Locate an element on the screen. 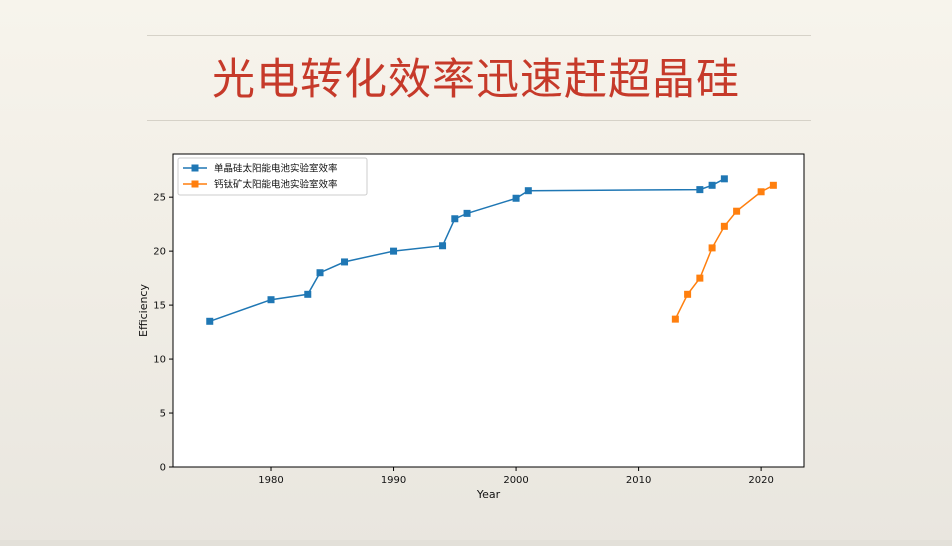 The height and width of the screenshot is (546, 952). x-tick-label: 2020 is located at coordinates (760, 480).